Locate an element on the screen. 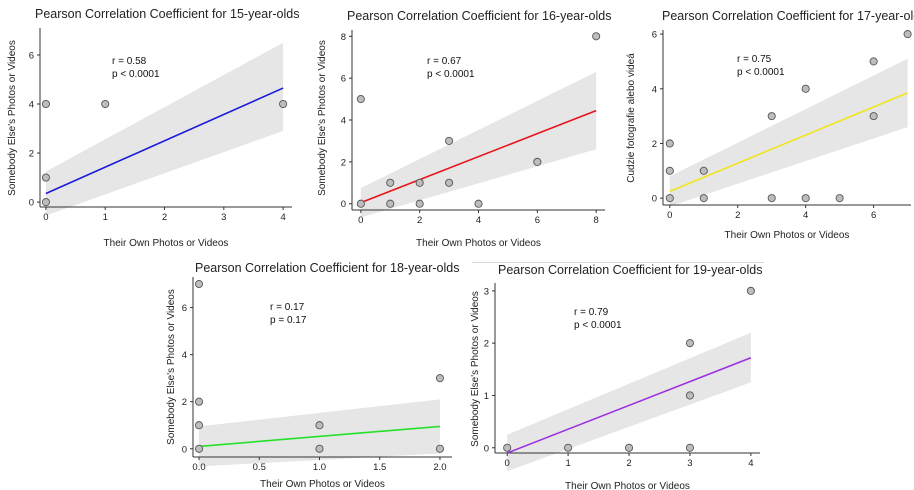 Image resolution: width=914 pixels, height=490 pixels. r-value-label: r = 0.67 is located at coordinates (444, 61).